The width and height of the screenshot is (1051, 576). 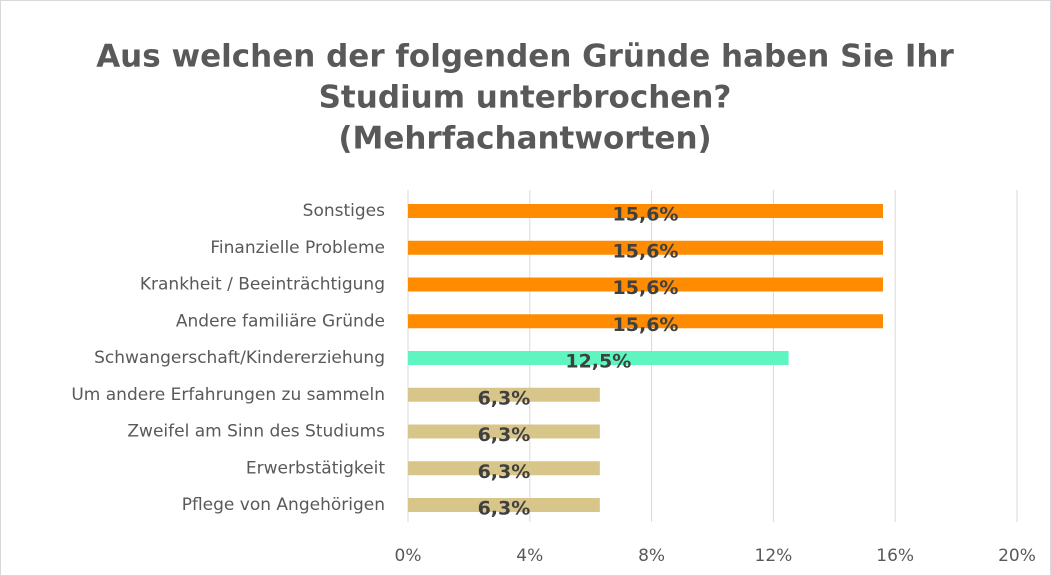 What do you see at coordinates (315, 468) in the screenshot?
I see `y-tick-label: Erwerbstätigkeit` at bounding box center [315, 468].